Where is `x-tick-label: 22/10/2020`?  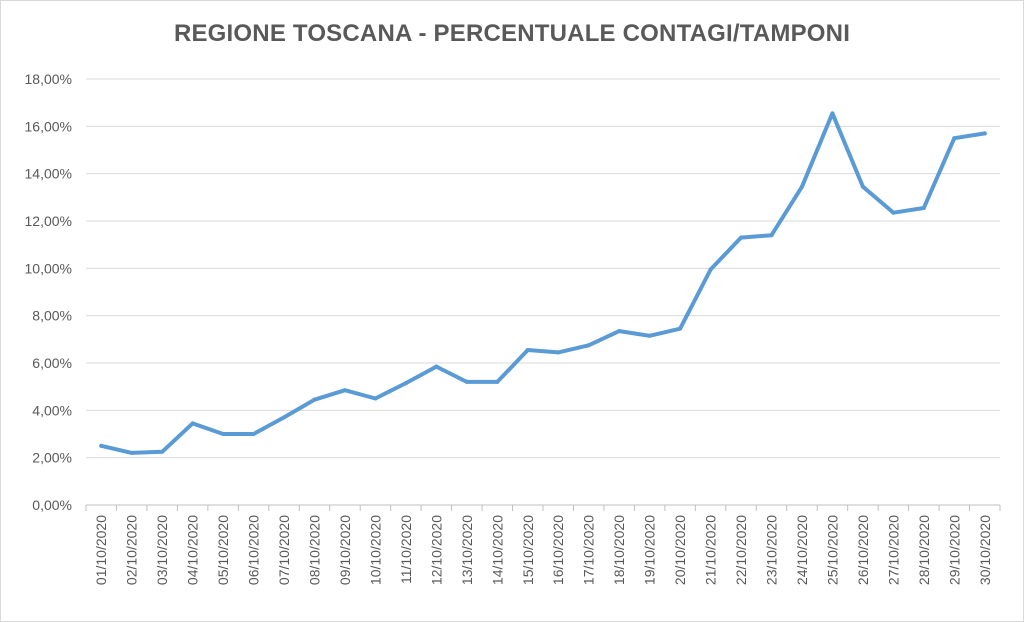
x-tick-label: 22/10/2020 is located at coordinates (741, 550).